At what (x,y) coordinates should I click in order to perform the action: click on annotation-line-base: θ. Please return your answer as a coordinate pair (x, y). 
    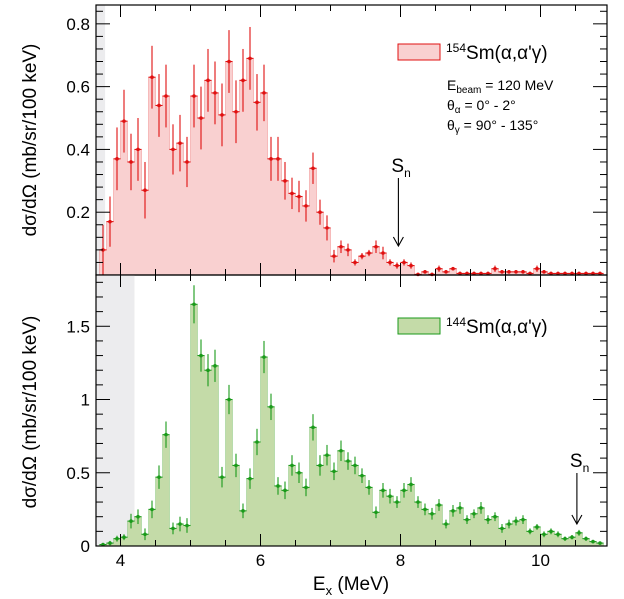
    Looking at the image, I should click on (451, 125).